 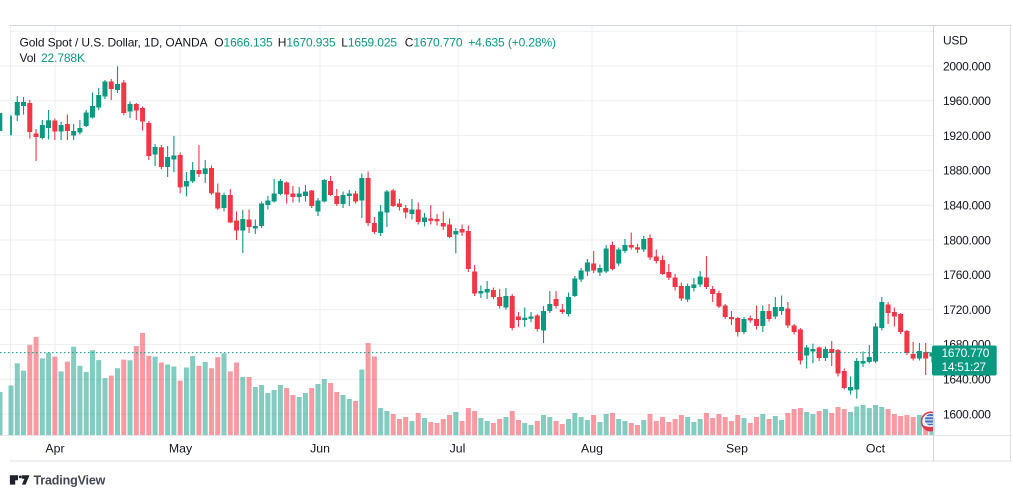 What do you see at coordinates (967, 240) in the screenshot?
I see `svg-text: 1800.000` at bounding box center [967, 240].